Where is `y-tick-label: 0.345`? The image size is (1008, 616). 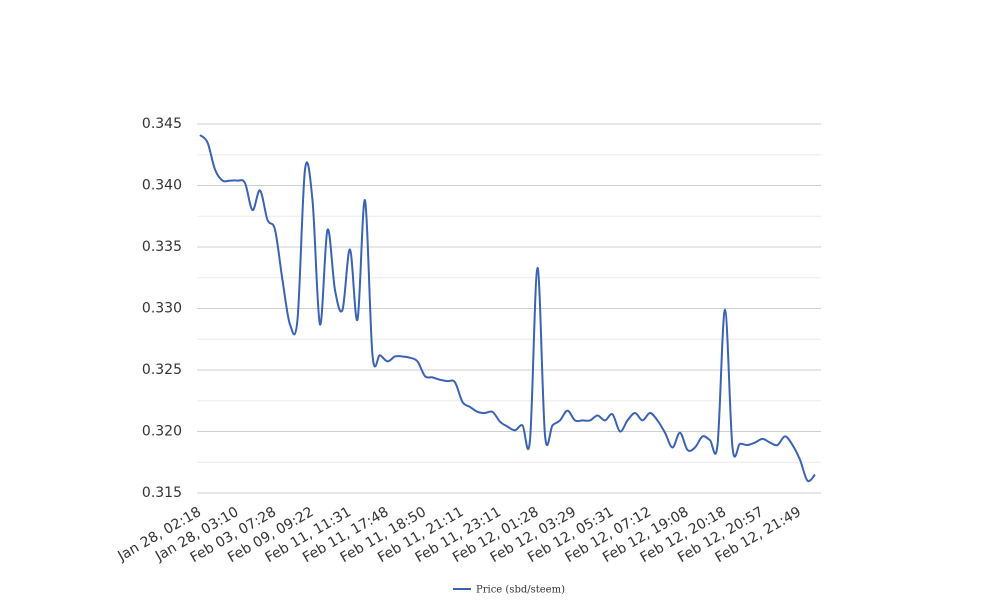
y-tick-label: 0.345 is located at coordinates (162, 124).